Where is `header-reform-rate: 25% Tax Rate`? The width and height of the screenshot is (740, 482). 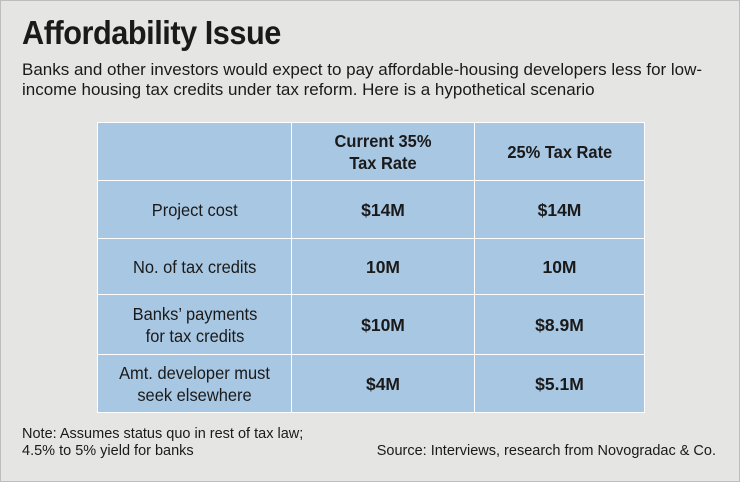
header-reform-rate: 25% Tax Rate is located at coordinates (559, 151).